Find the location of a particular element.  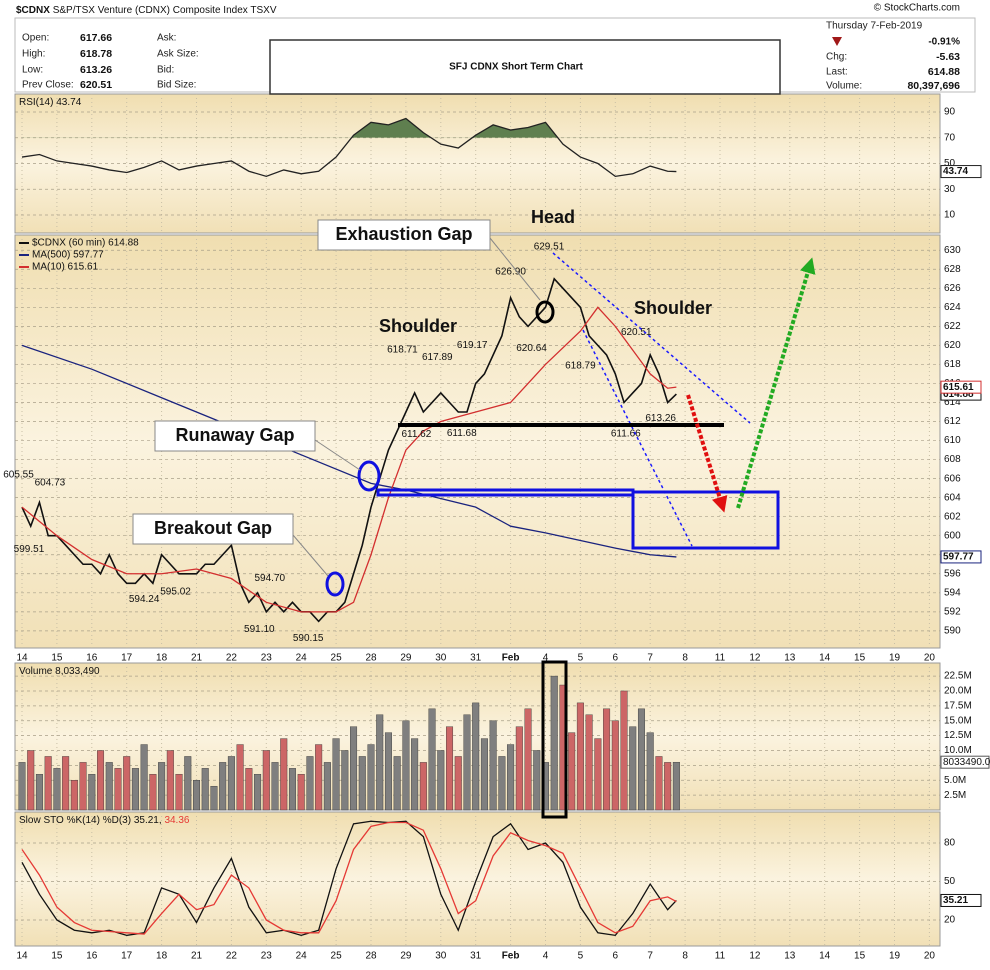

panel-title-text: Volume 8,033,490 is located at coordinates (59, 671).